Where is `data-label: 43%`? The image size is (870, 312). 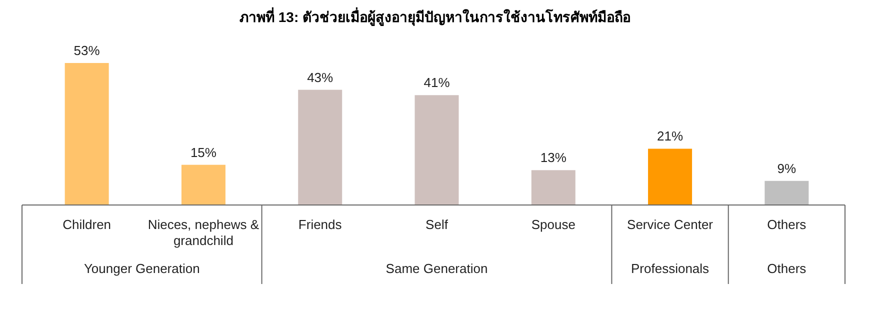
data-label: 43% is located at coordinates (320, 77).